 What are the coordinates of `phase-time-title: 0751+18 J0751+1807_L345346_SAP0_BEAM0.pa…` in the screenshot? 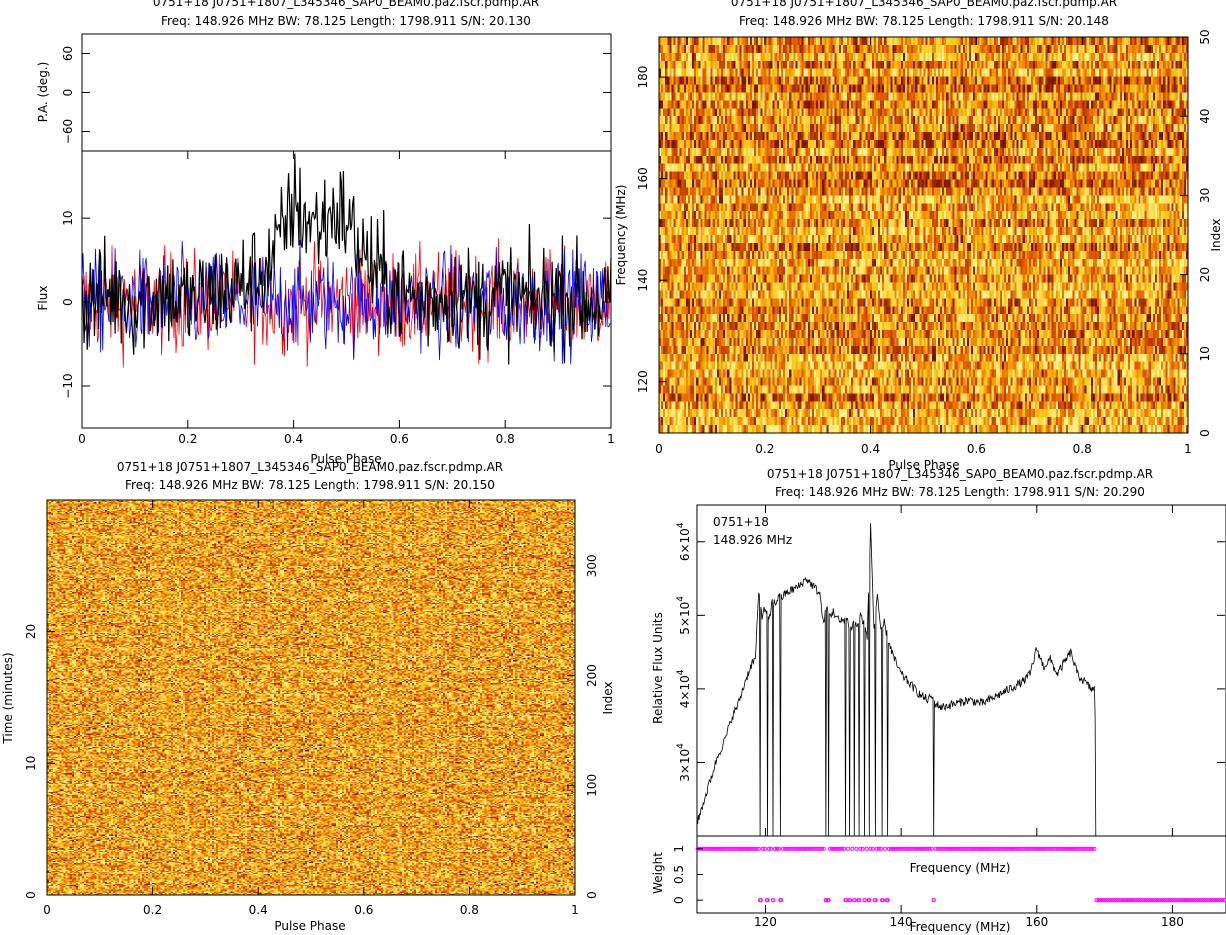 It's located at (310, 467).